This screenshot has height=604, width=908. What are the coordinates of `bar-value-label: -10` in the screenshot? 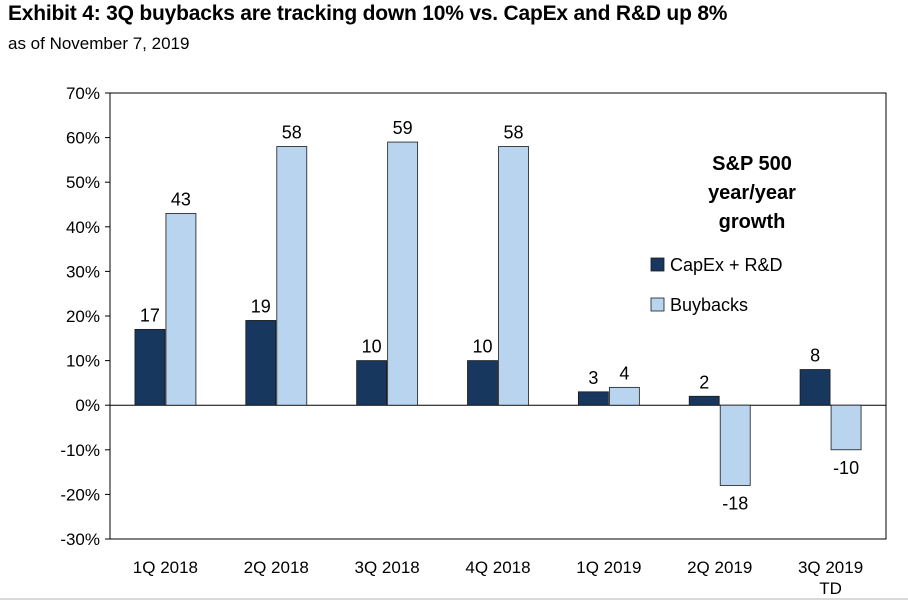 It's located at (846, 468).